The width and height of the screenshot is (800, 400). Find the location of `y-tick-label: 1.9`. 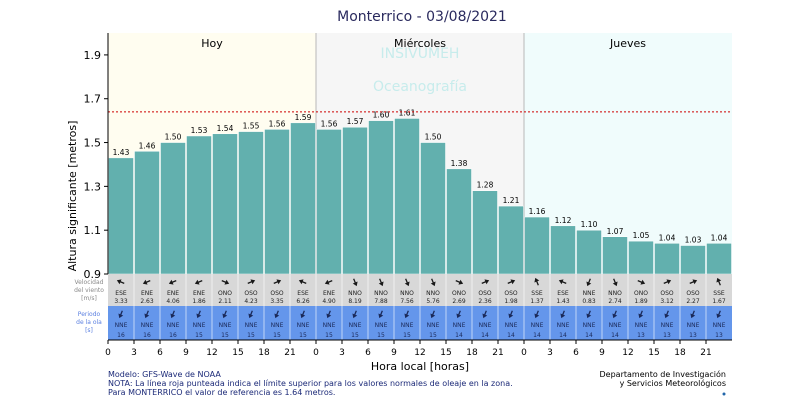

y-tick-label: 1.9 is located at coordinates (93, 55).